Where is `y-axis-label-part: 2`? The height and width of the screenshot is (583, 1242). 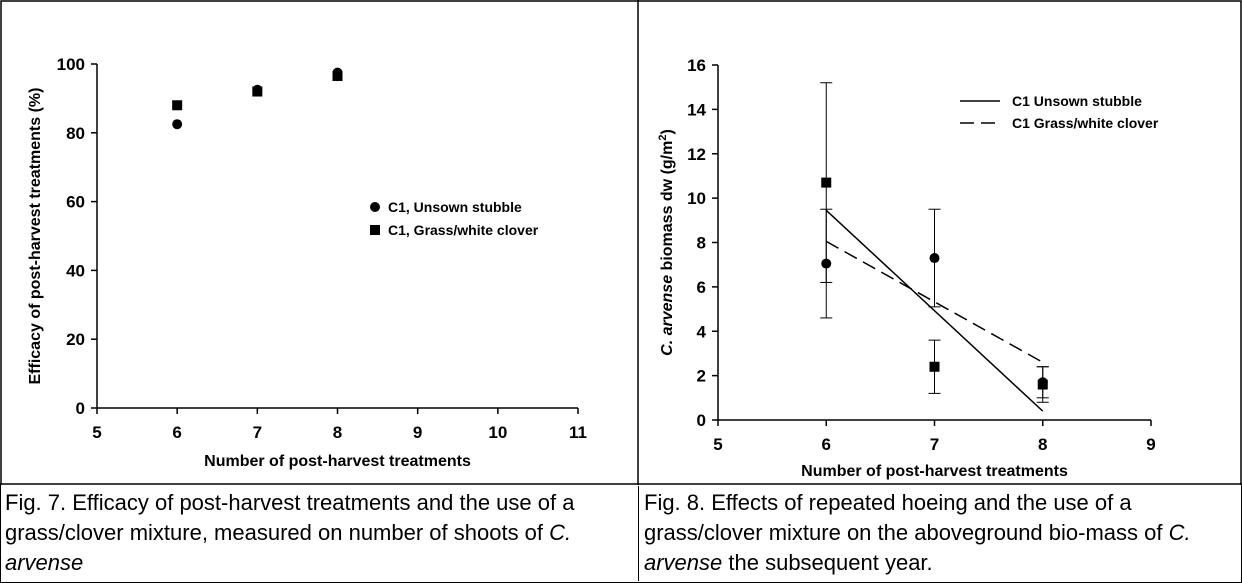
y-axis-label-part: 2 is located at coordinates (663, 138).